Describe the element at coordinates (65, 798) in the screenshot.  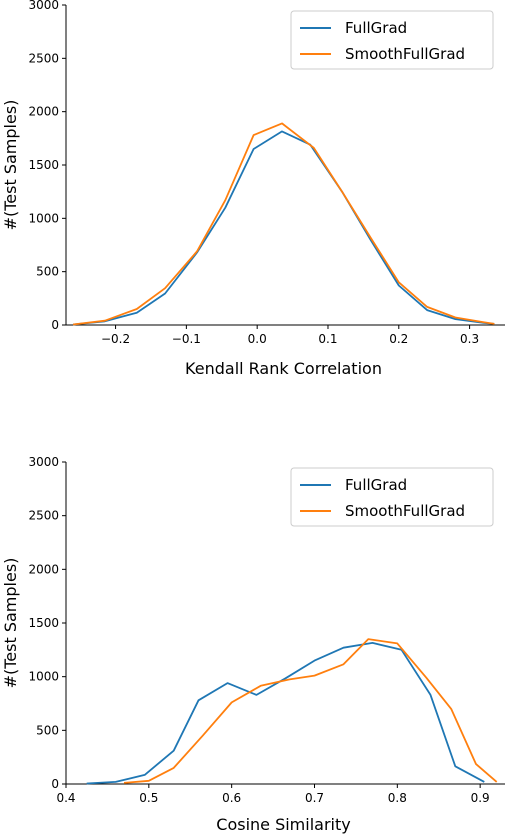
I see `x-tick-label: 0.4` at that location.